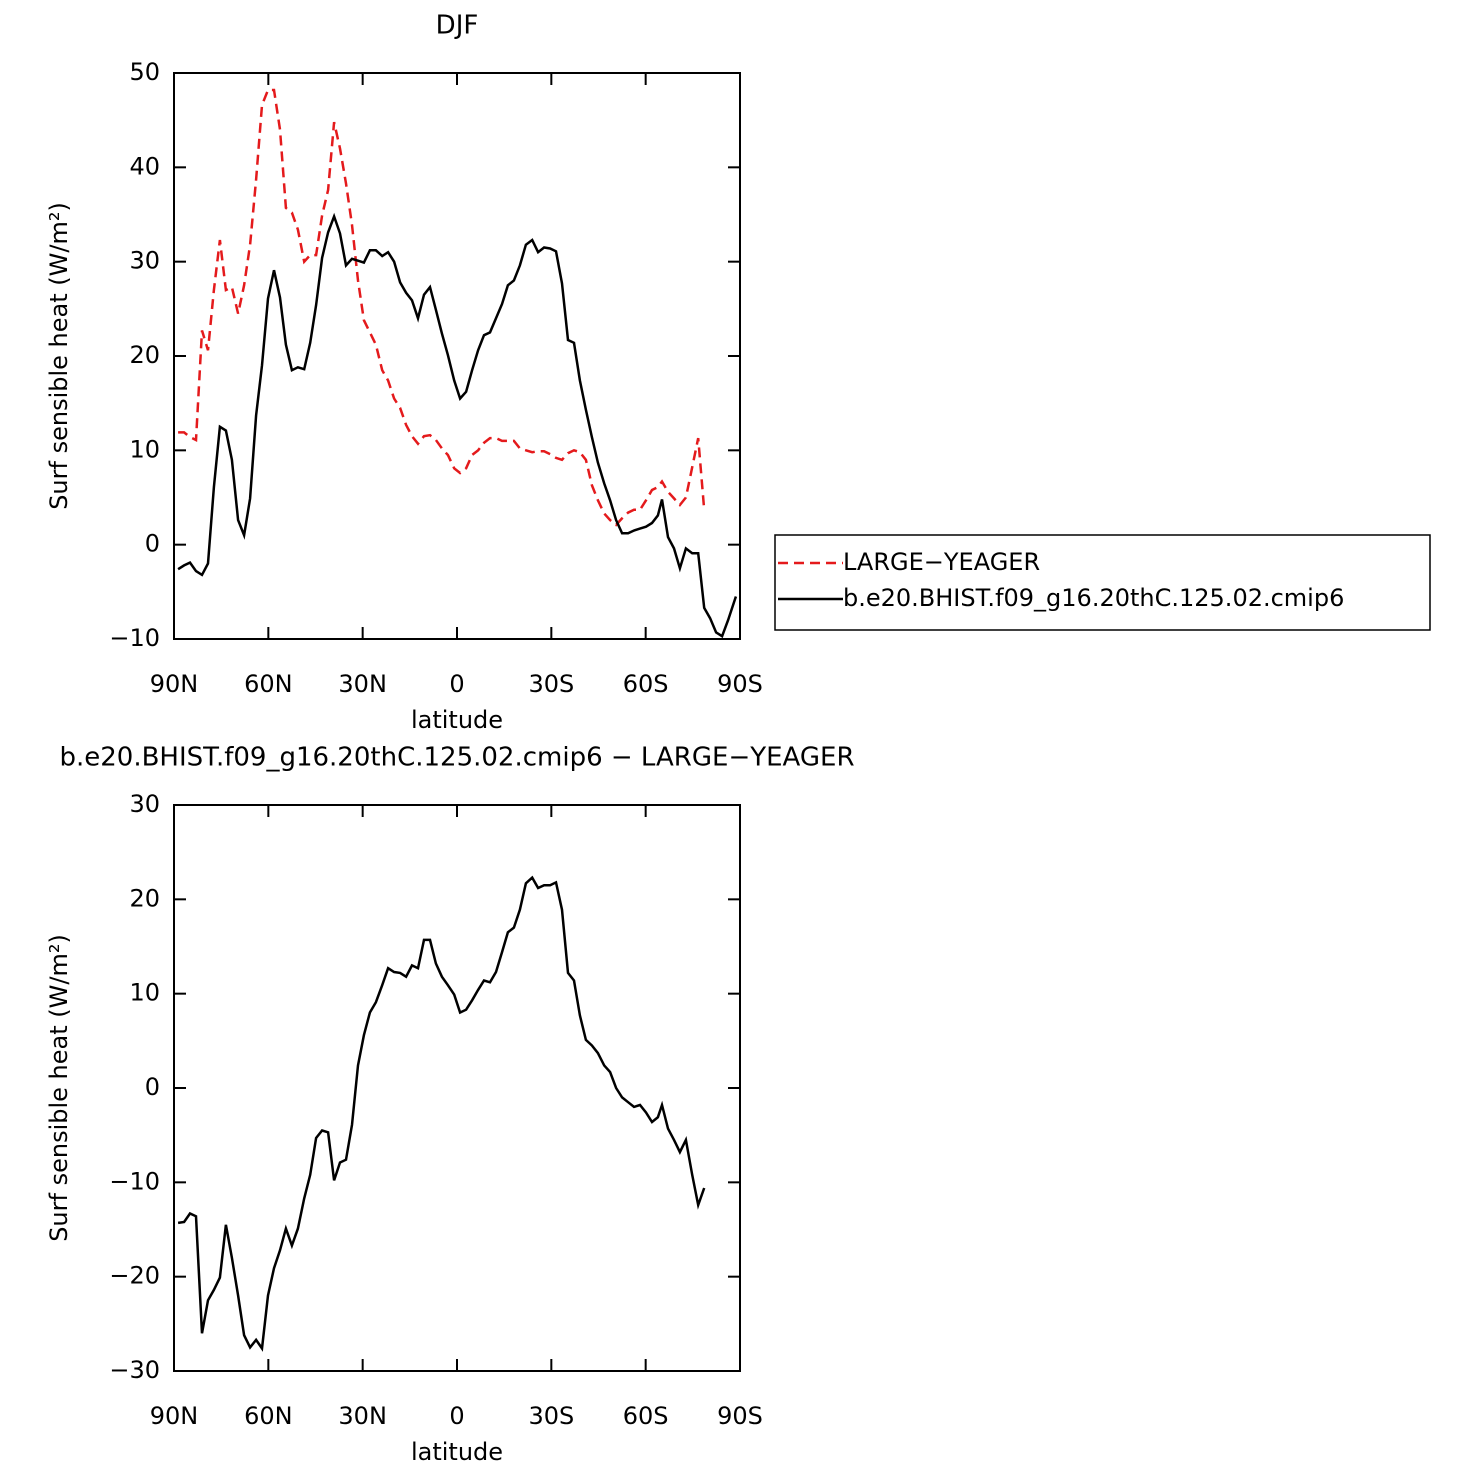 The height and width of the screenshot is (1474, 1474). What do you see at coordinates (1093, 598) in the screenshot?
I see `legend-label: b.e20.BHIST.f09_g16.20thC.125.02.cmip6` at bounding box center [1093, 598].